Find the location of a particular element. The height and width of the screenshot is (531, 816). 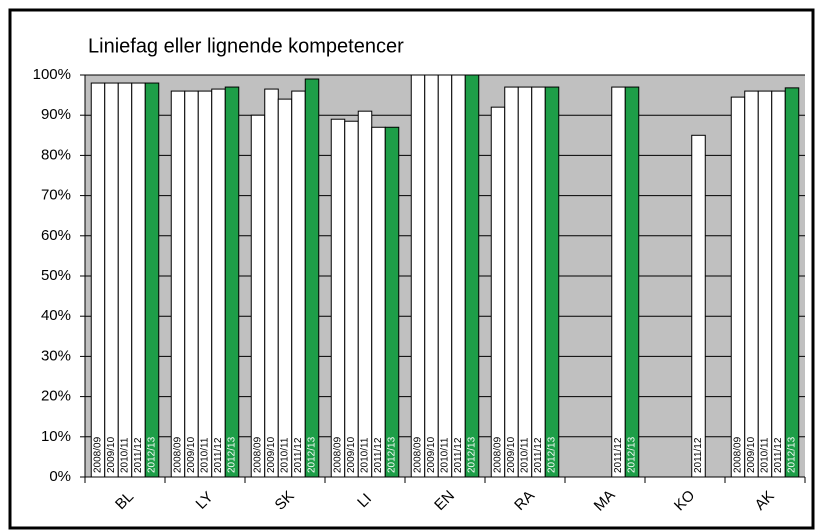

y-tick-label: 0% is located at coordinates (60, 476).